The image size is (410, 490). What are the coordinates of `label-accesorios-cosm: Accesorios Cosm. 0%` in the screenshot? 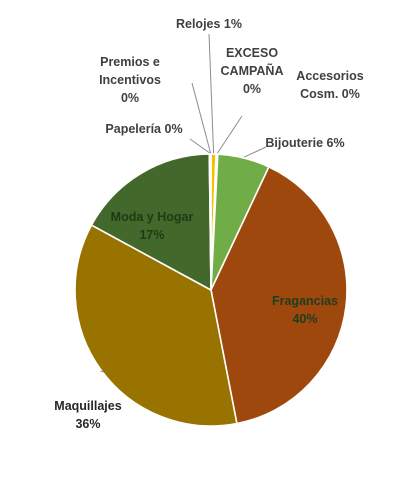 It's located at (329, 85).